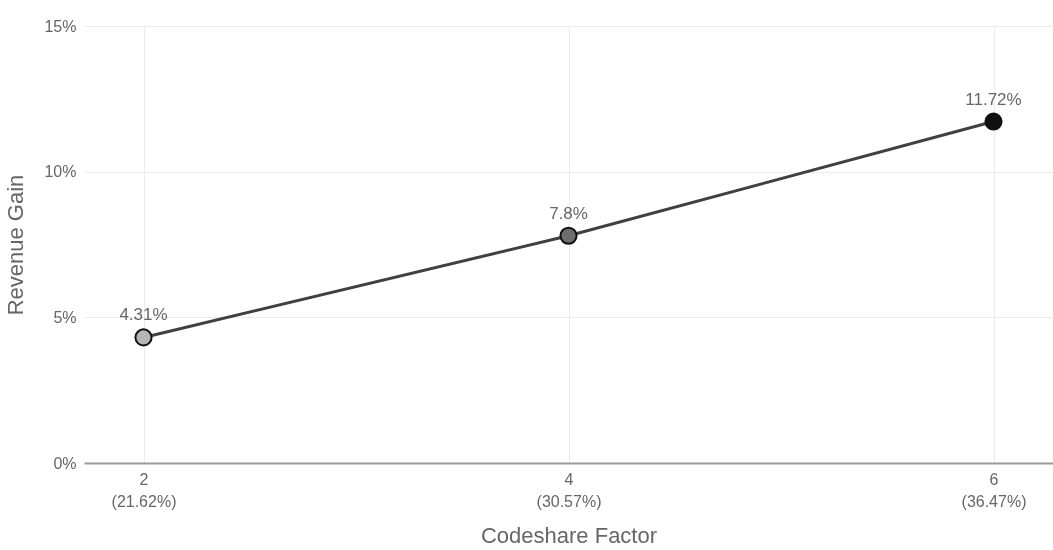 This screenshot has width=1053, height=550. I want to click on y-tick-label: 10%, so click(60, 172).